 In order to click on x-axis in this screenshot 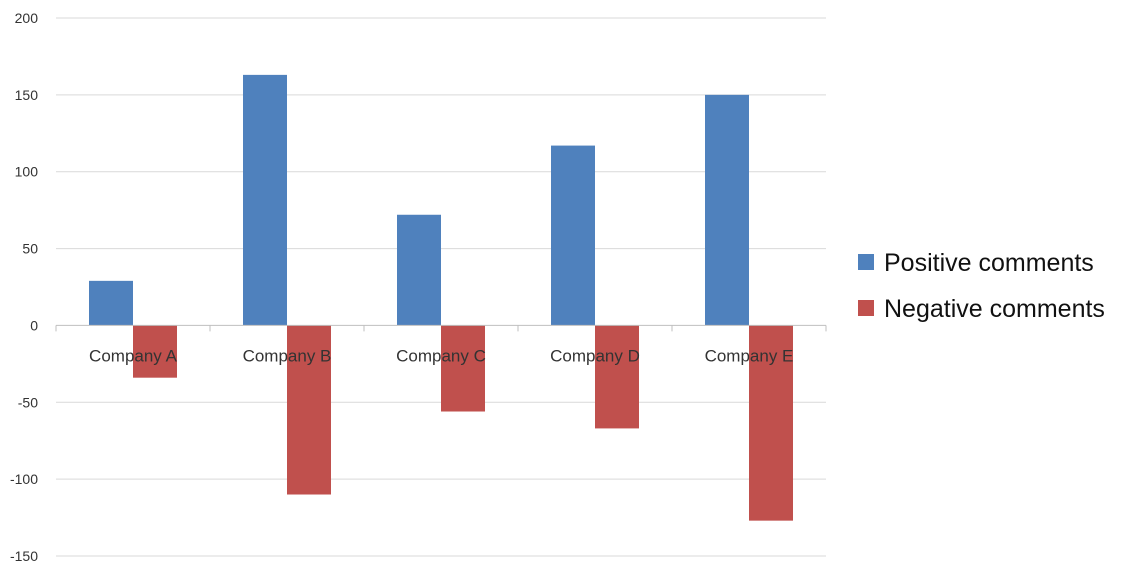, I will do `click(441, 328)`.